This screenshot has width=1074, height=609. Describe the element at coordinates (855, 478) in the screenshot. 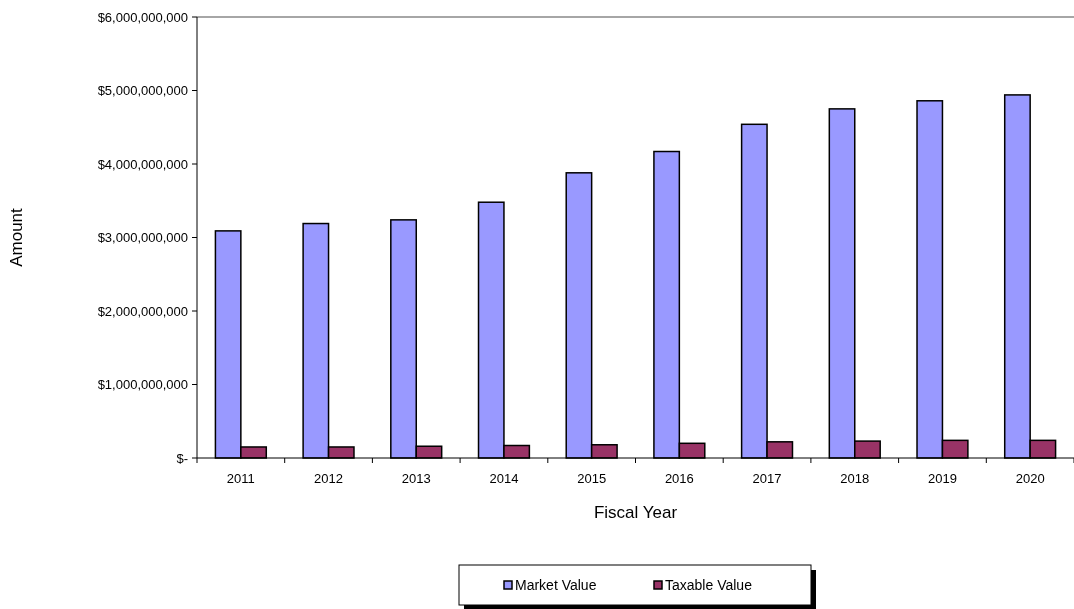

I see `x-tick-label: 2018` at that location.